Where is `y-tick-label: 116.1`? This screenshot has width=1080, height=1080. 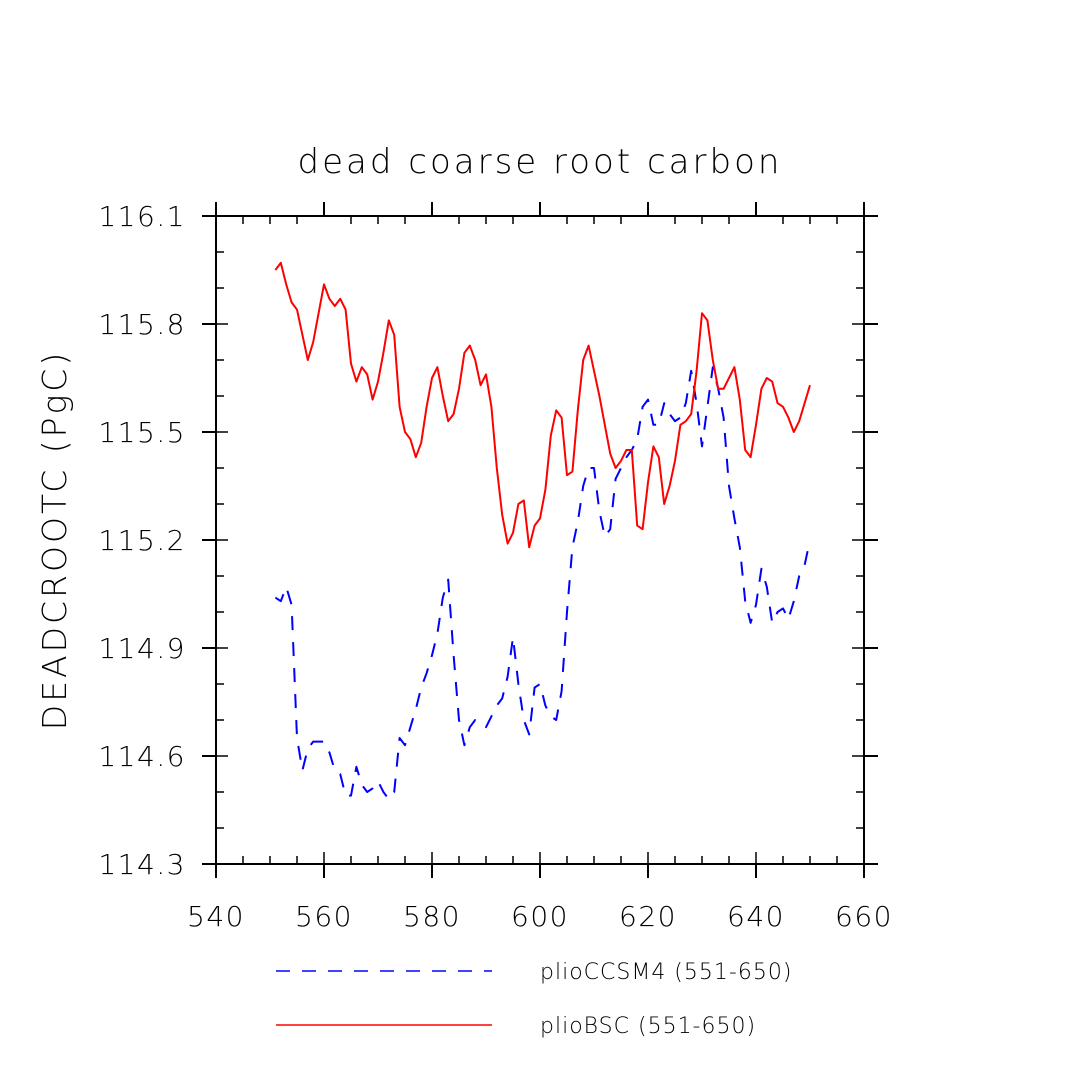 y-tick-label: 116.1 is located at coordinates (142, 216).